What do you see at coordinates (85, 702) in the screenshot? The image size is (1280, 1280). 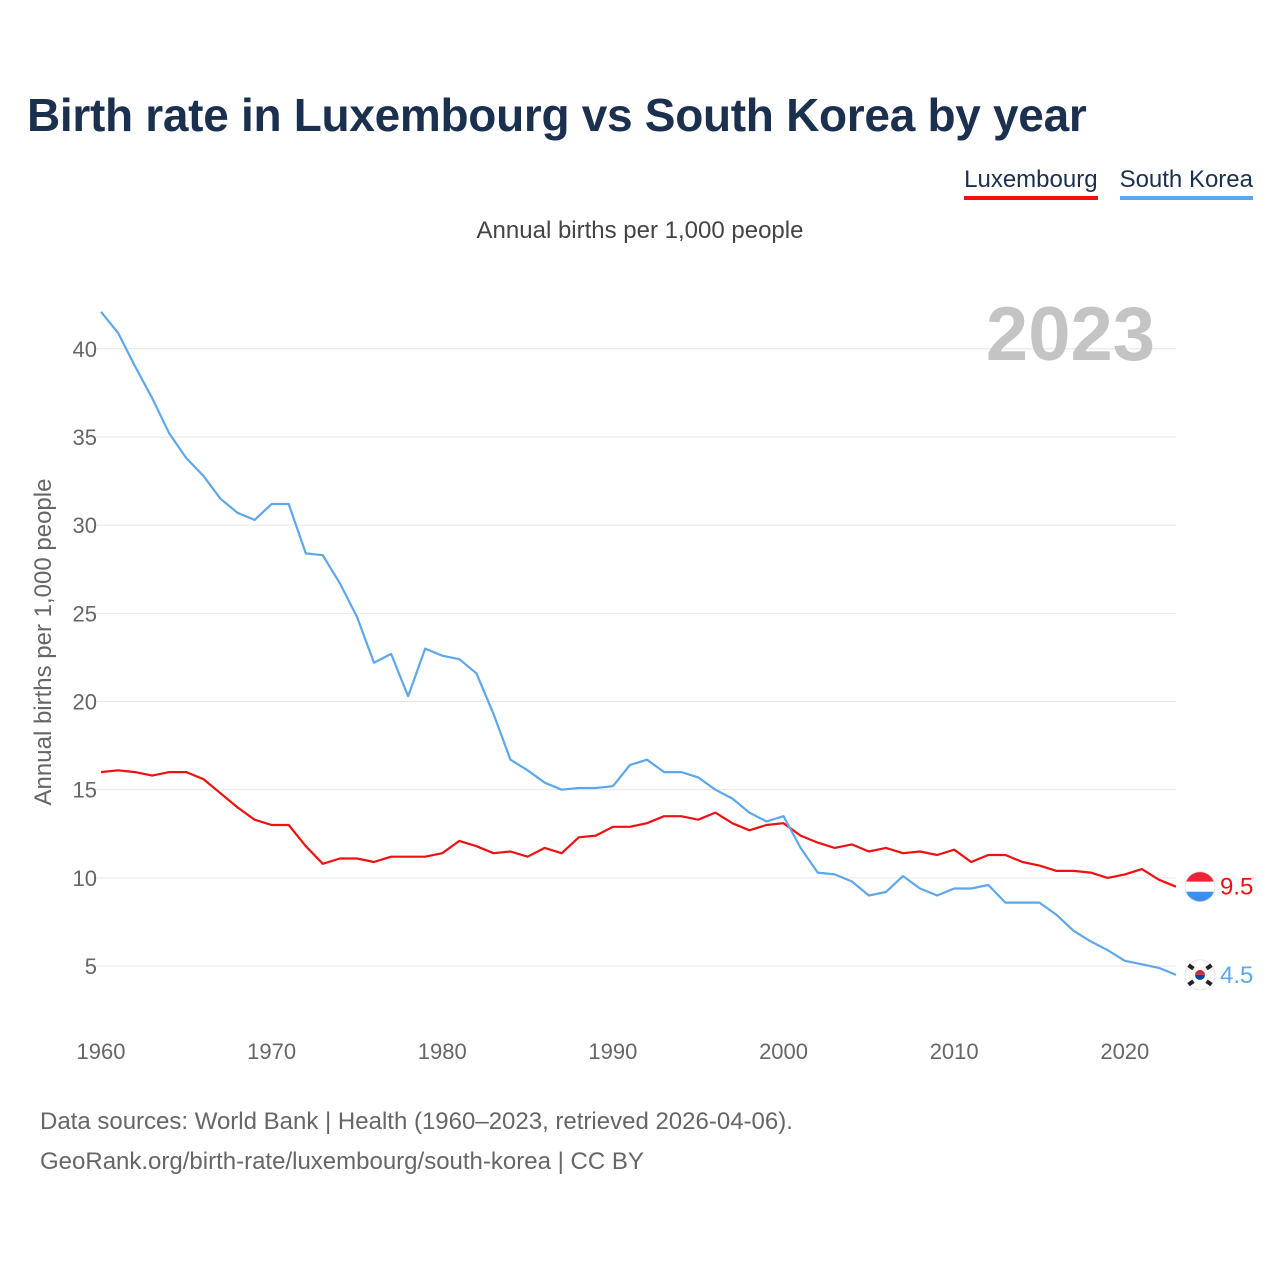 I see `y-tick-label: 20` at bounding box center [85, 702].